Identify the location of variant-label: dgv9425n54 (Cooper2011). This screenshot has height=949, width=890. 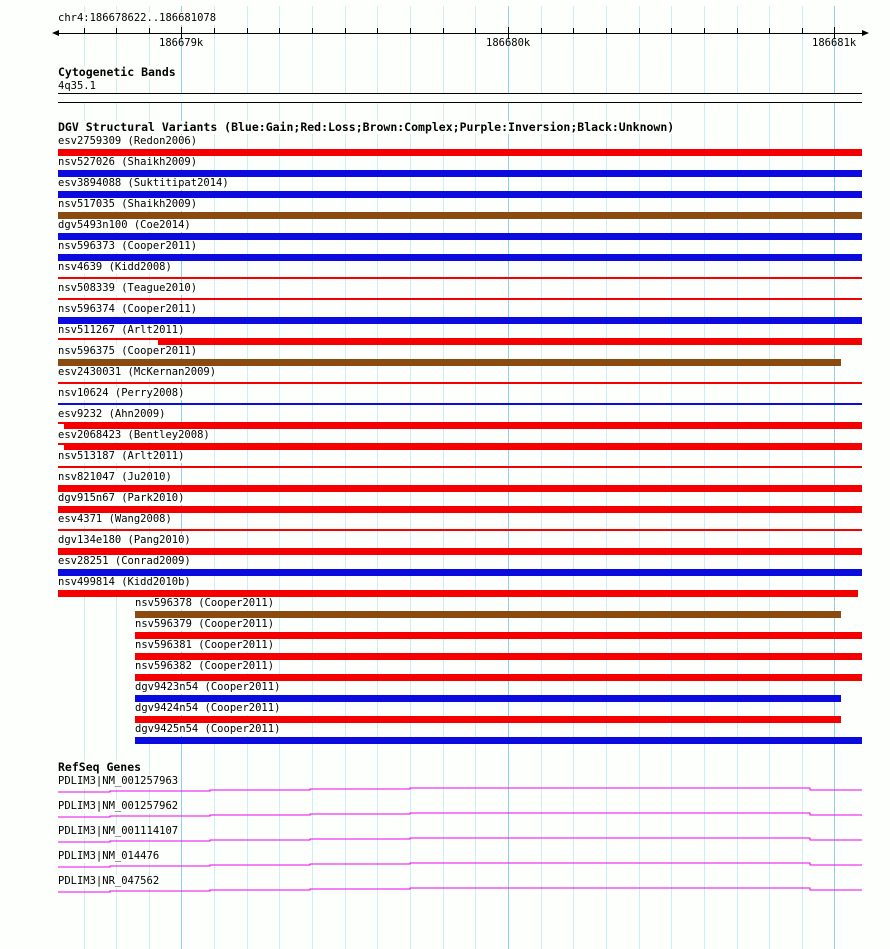
(209, 729).